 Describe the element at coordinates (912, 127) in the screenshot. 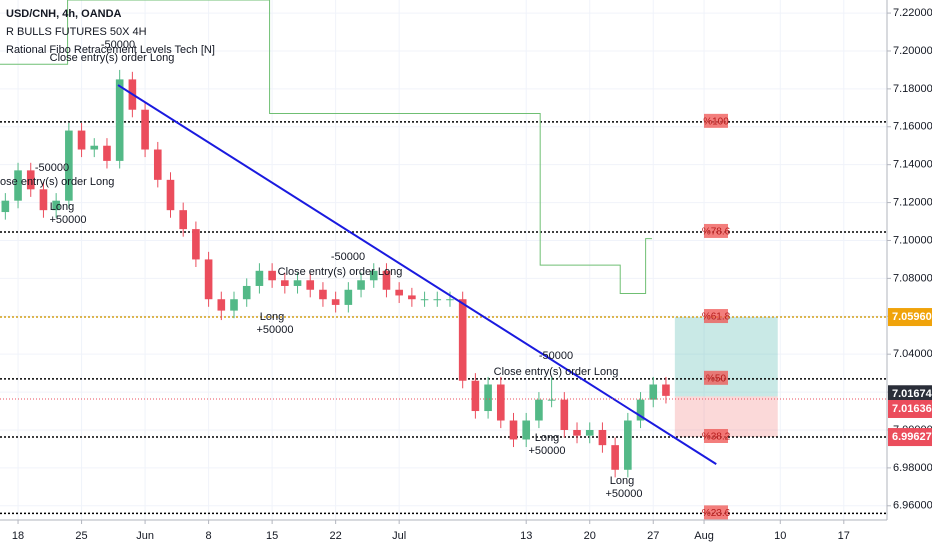

I see `y-tick-label: 7.16000` at that location.